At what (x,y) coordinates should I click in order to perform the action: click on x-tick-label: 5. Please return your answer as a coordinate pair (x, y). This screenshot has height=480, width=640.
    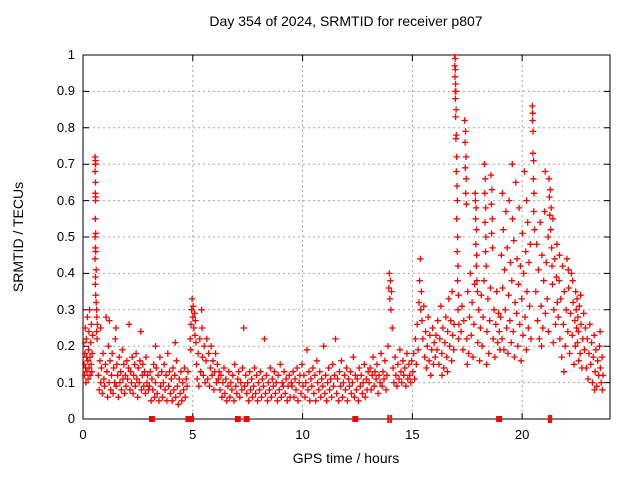
    Looking at the image, I should click on (193, 434).